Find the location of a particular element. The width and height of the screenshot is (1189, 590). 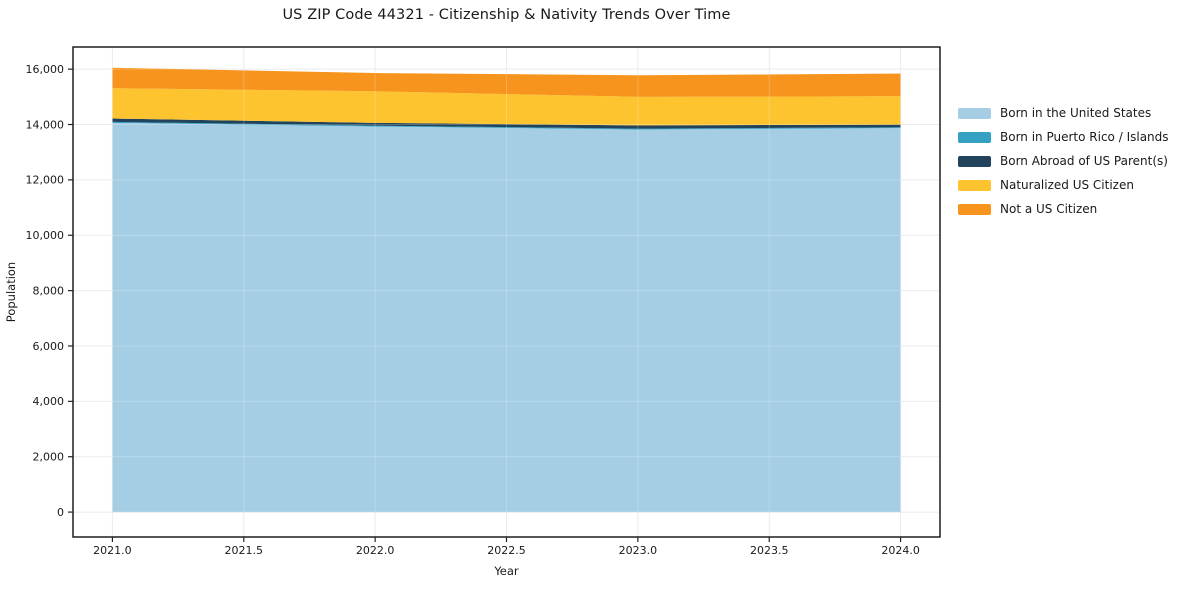

legend-item: Not a US Citizen is located at coordinates (1063, 209).